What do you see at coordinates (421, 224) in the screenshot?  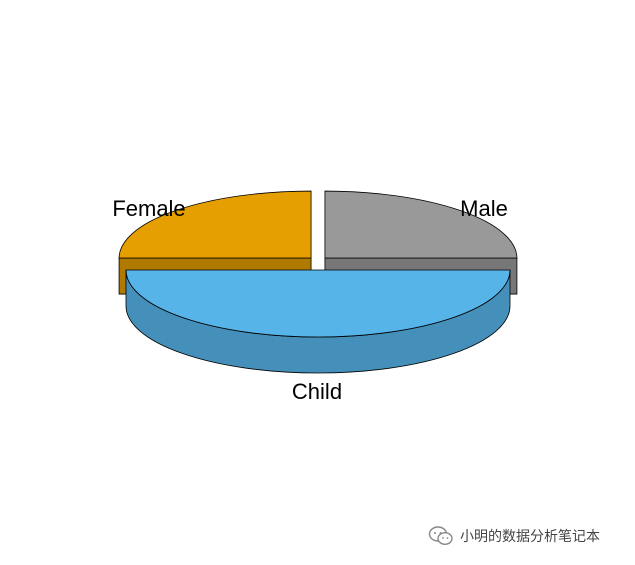 I see `pie-slice-top-male` at bounding box center [421, 224].